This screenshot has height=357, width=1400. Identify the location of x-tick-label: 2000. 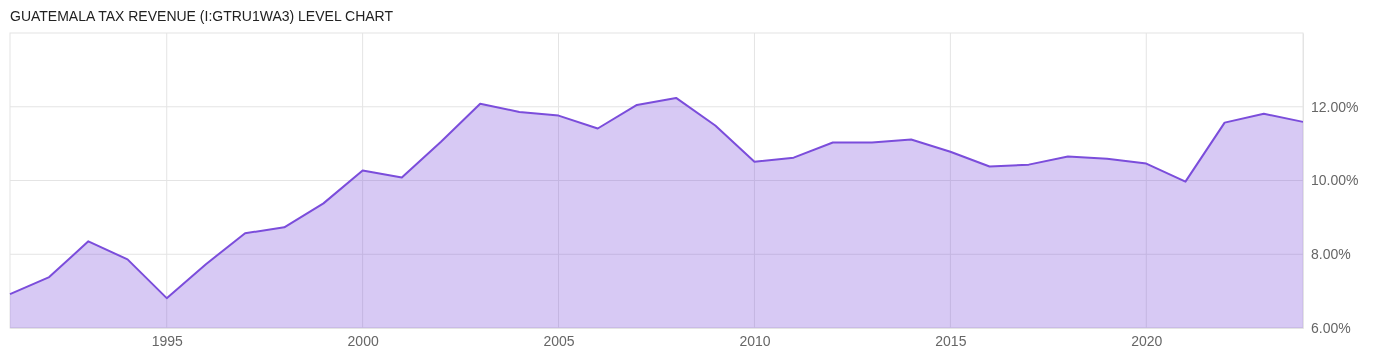
(363, 340).